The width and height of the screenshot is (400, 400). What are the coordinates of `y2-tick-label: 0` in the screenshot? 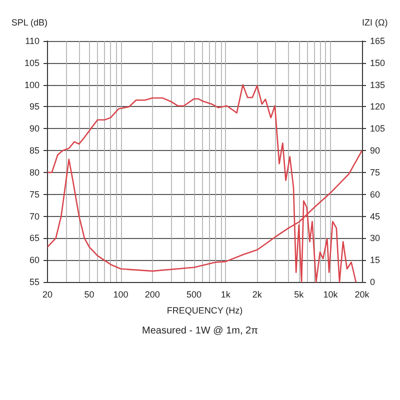 It's located at (373, 282).